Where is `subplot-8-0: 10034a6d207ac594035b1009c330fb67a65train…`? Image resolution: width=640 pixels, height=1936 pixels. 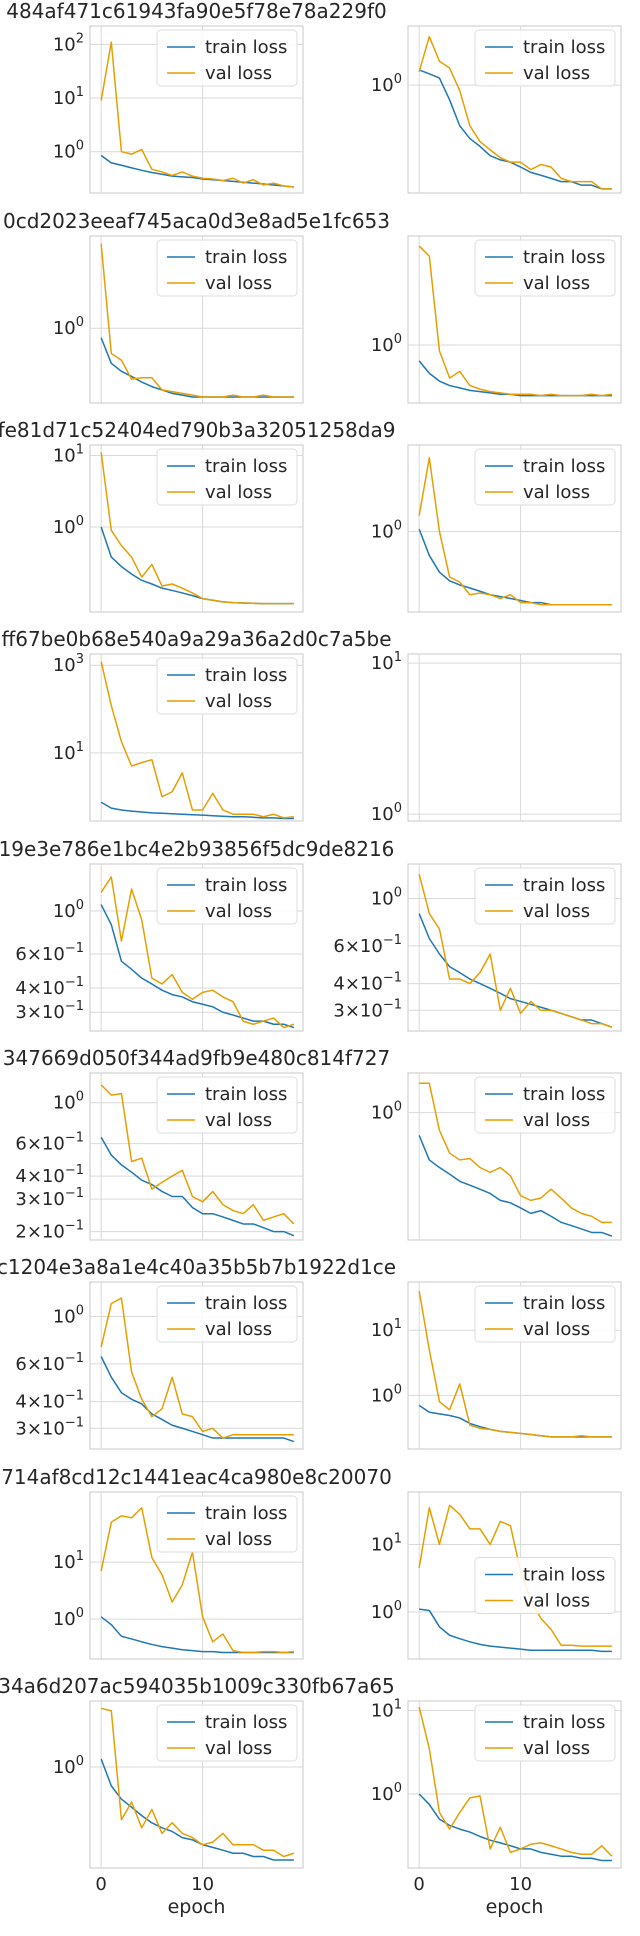 subplot-8-0: 10034a6d207ac594035b1009c330fb67a65train… is located at coordinates (197, 1796).